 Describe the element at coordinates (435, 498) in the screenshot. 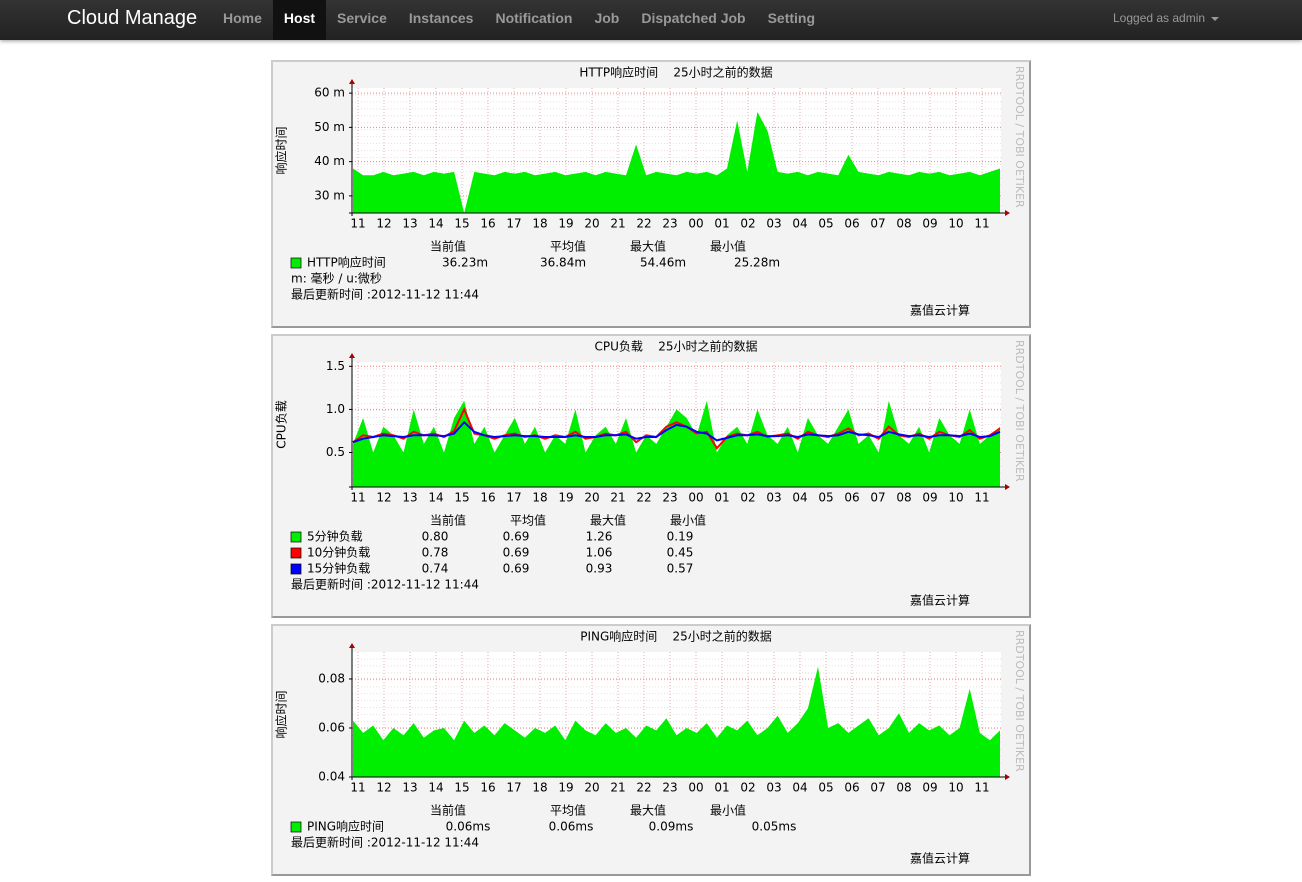

I see `x-tick-label: 14` at that location.